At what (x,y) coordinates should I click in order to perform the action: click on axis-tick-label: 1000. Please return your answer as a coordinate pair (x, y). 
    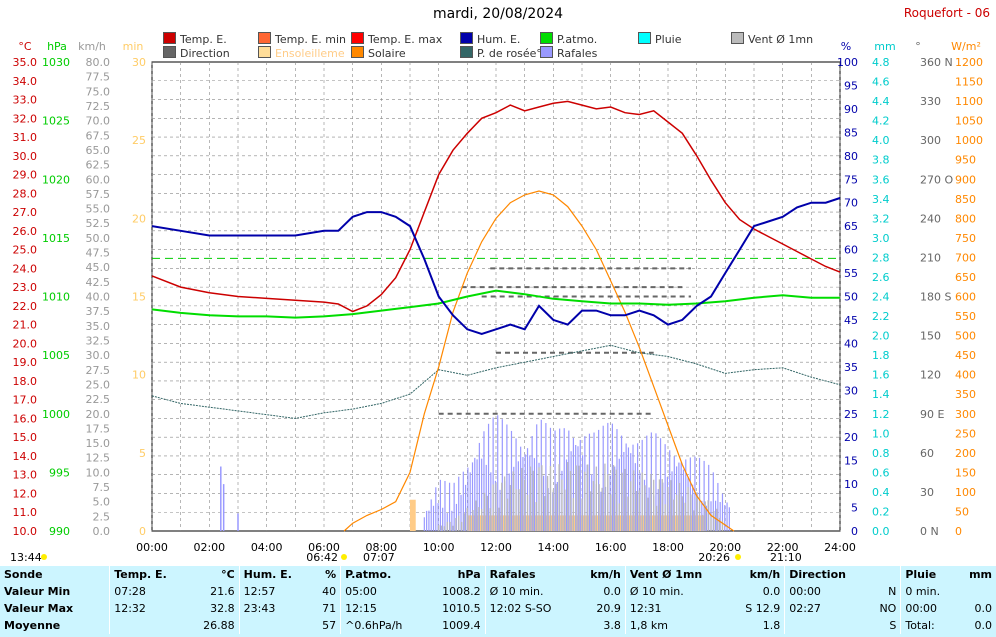
    Looking at the image, I should click on (56, 414).